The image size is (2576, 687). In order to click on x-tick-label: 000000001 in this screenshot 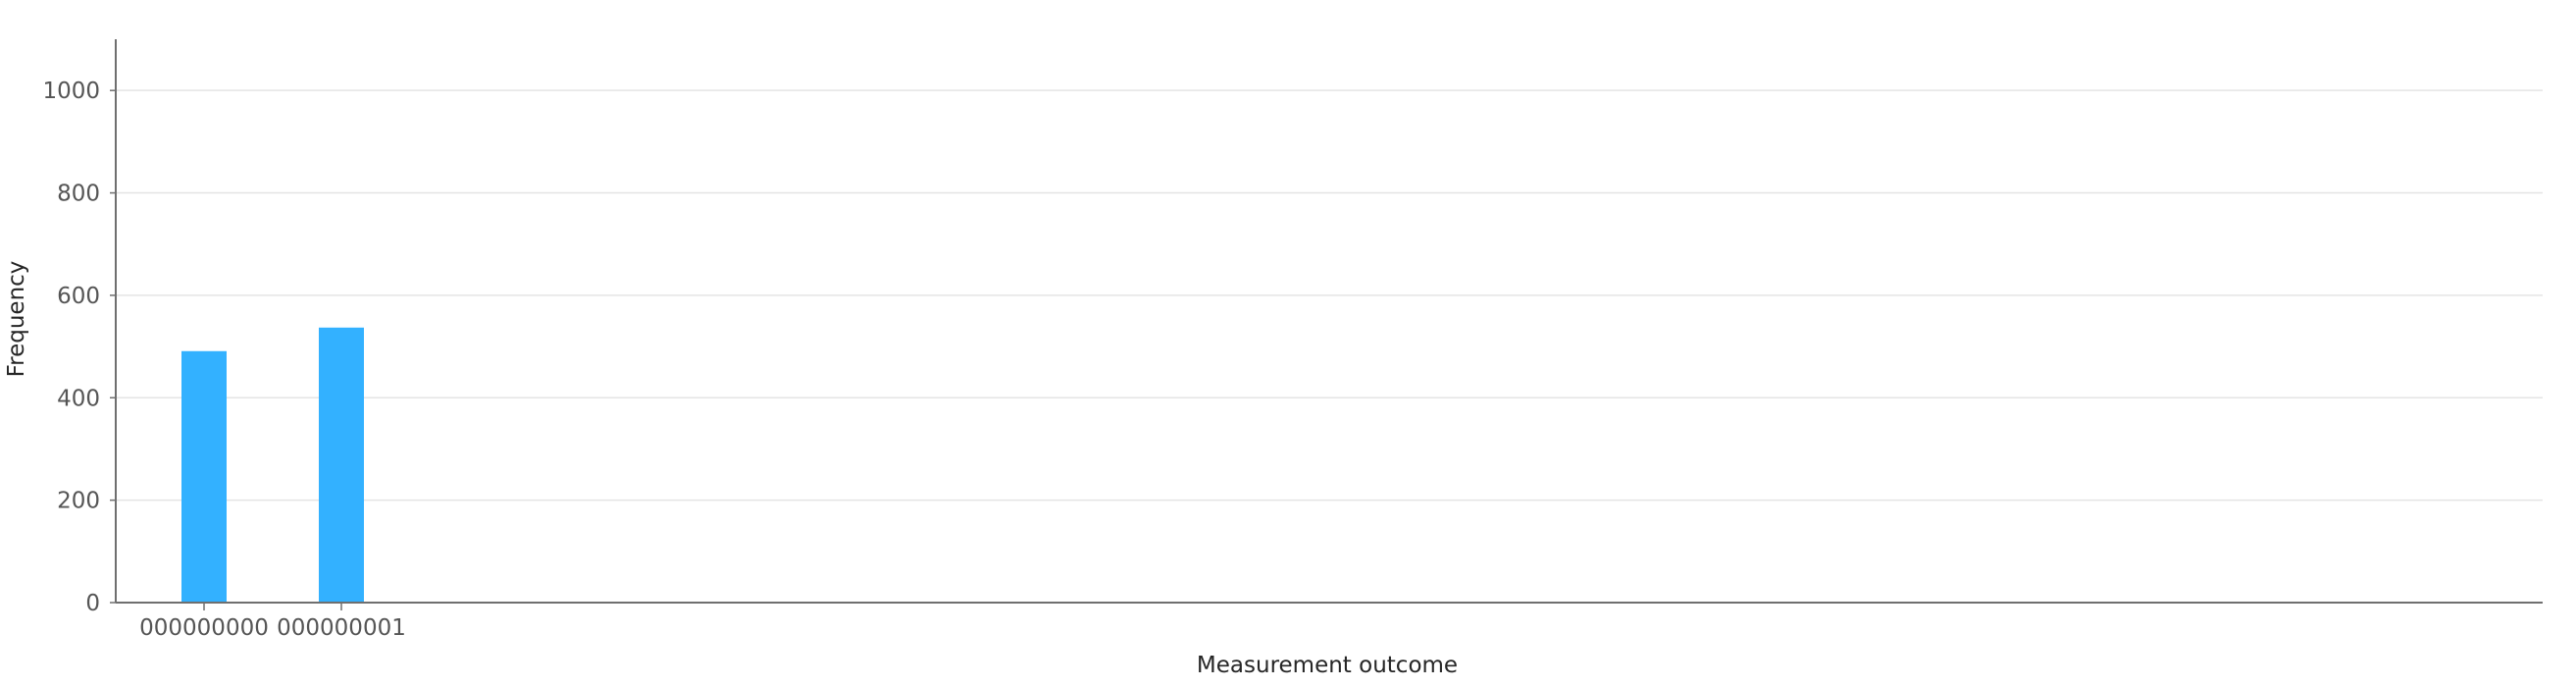, I will do `click(341, 628)`.